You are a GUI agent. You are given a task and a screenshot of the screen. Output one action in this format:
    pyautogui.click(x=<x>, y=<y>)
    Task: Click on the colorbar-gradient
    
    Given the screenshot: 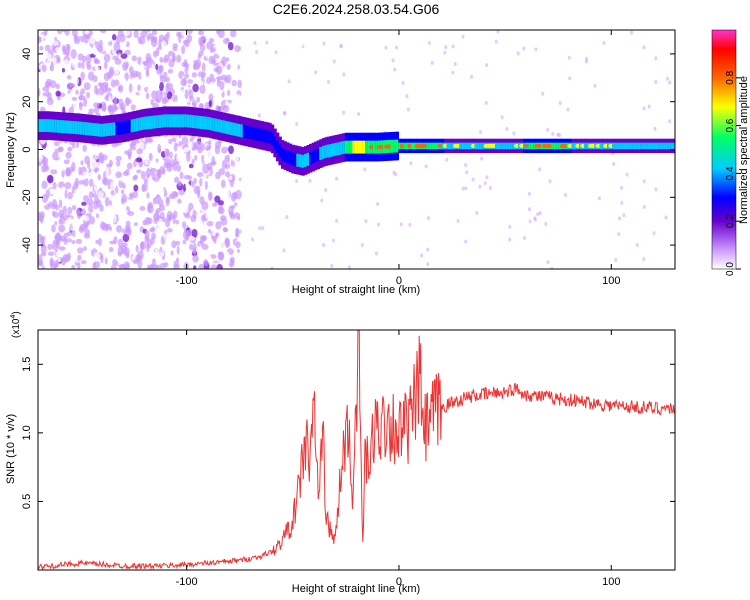 What is the action you would take?
    pyautogui.click(x=724, y=149)
    